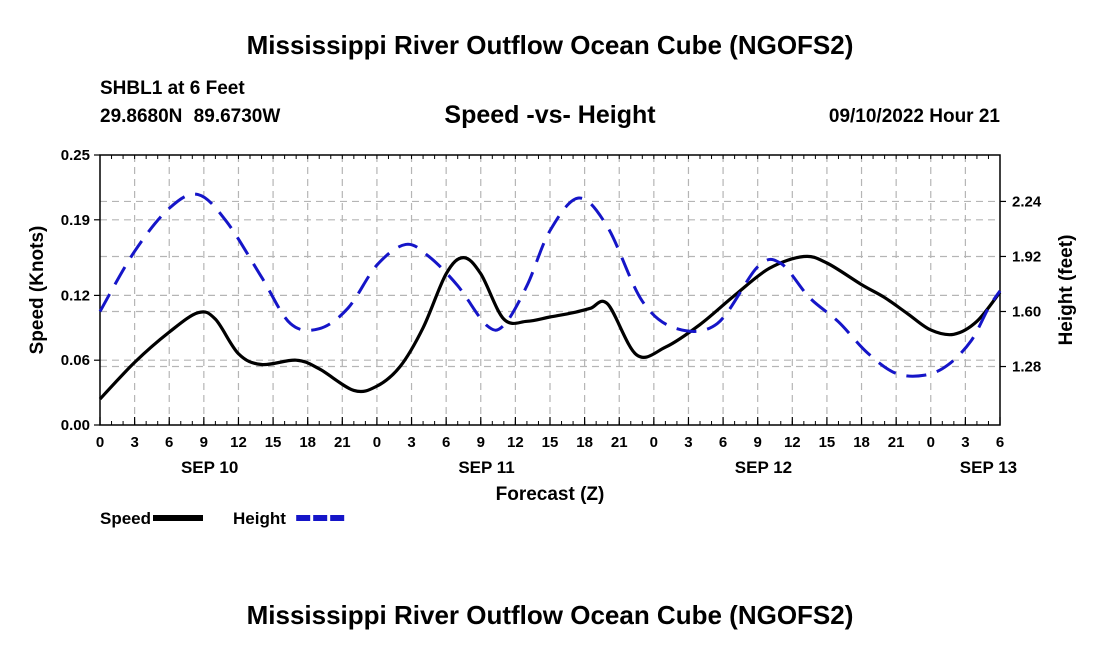  Describe the element at coordinates (75, 295) in the screenshot. I see `y-tick-label: 0.12` at that location.